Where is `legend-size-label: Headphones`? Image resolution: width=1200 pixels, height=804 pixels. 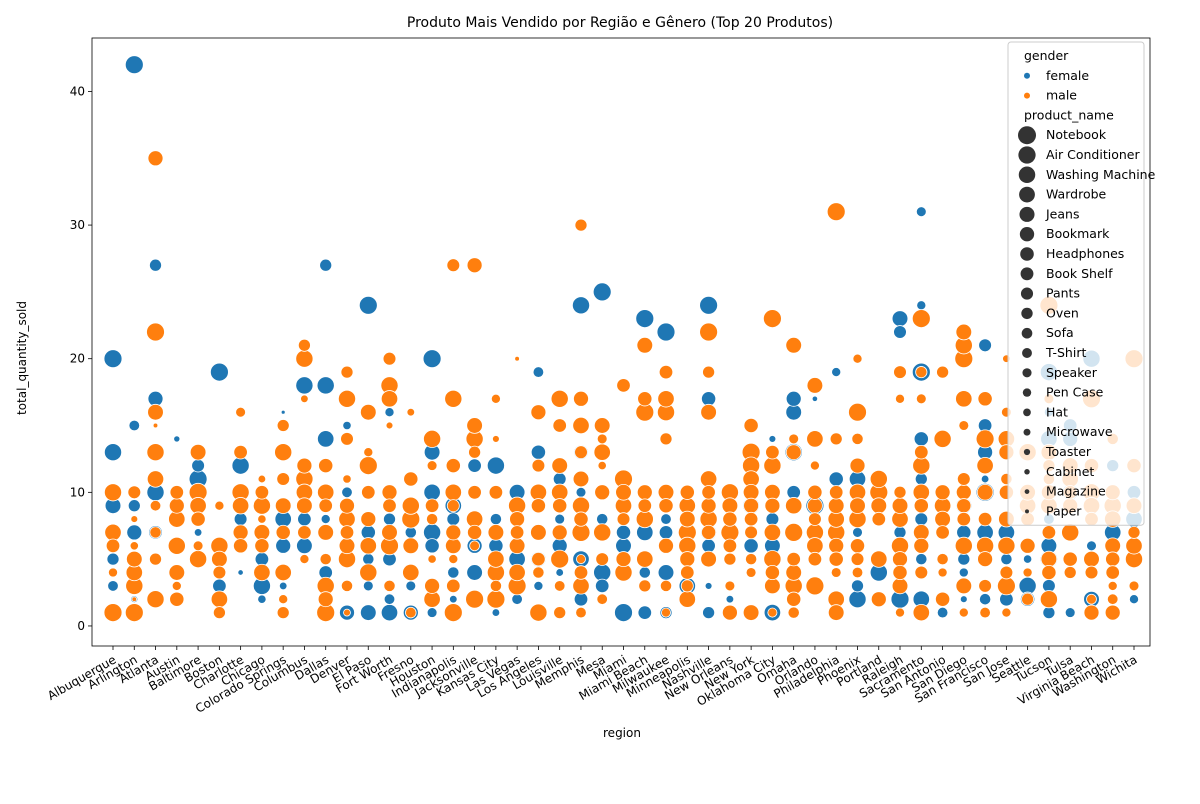
legend-size-label: Headphones is located at coordinates (1085, 253).